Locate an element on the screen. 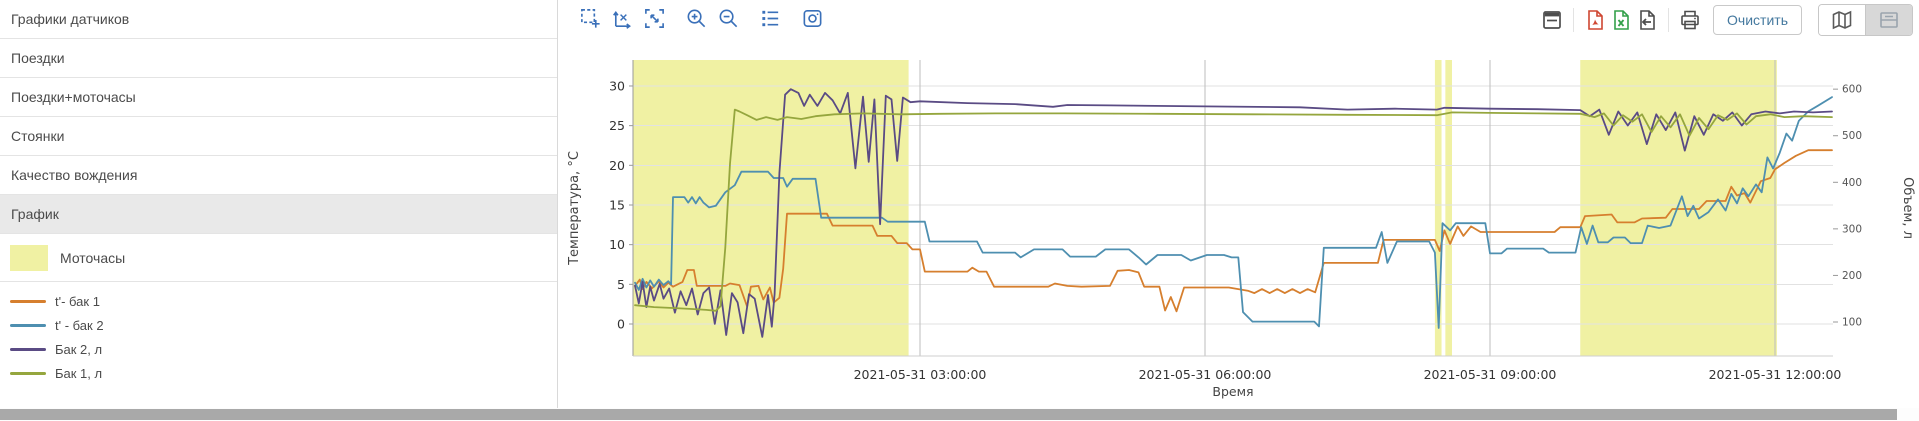  x-tick-label: 2021-05-31 03:00:00 is located at coordinates (920, 374).